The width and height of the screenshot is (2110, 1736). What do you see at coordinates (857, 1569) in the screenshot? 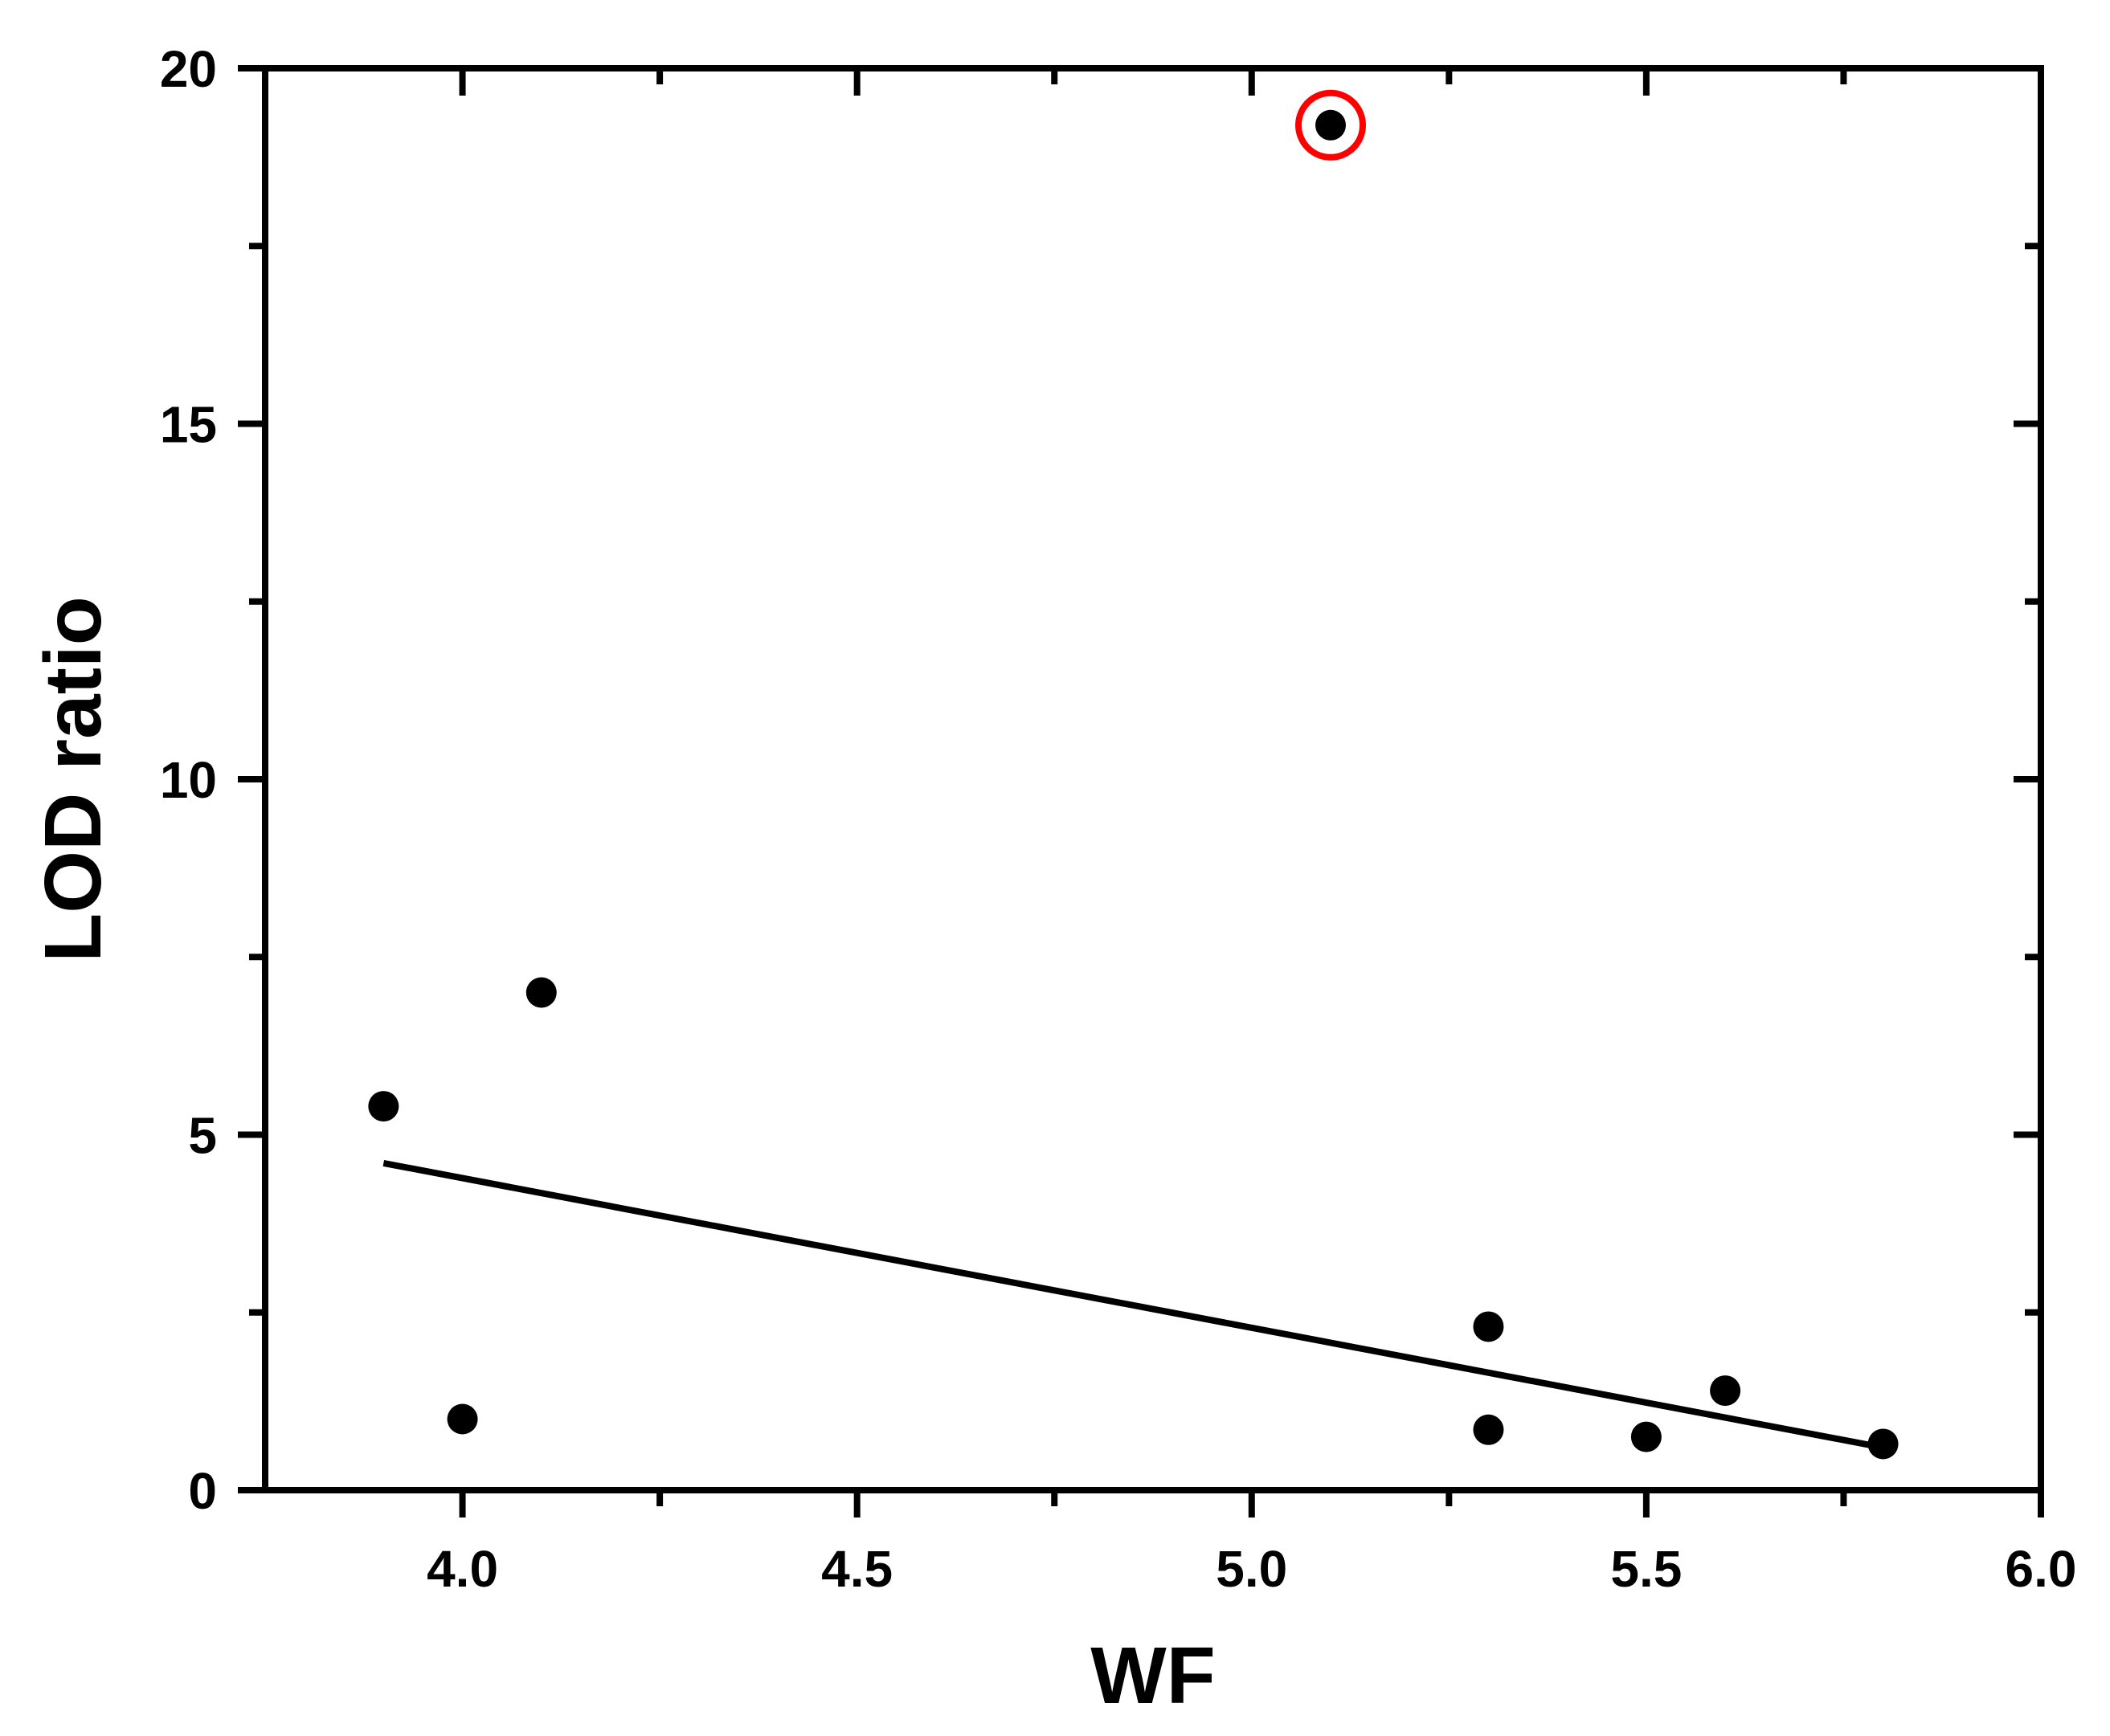
I see `x-tick-label: 4.5` at bounding box center [857, 1569].